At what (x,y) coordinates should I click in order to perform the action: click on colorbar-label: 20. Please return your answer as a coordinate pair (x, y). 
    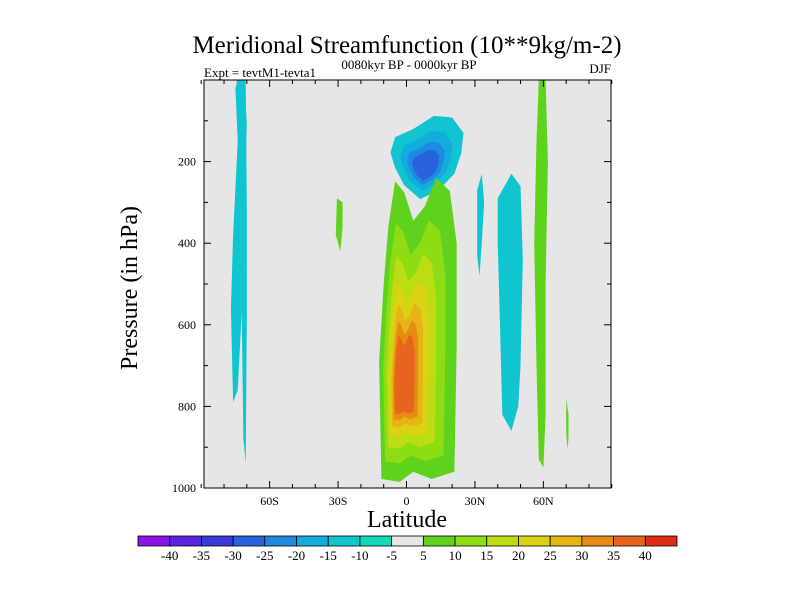
    Looking at the image, I should click on (518, 555).